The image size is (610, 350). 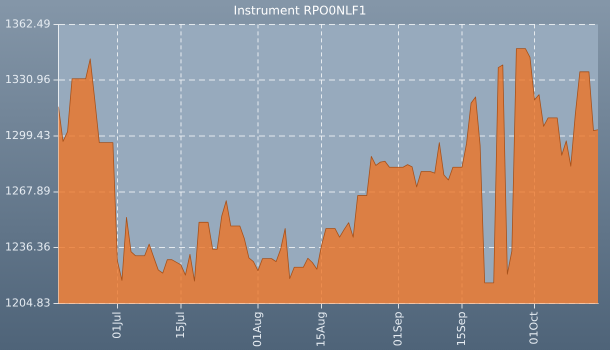 What do you see at coordinates (180, 325) in the screenshot?
I see `x-tick-label: 15Jul` at bounding box center [180, 325].